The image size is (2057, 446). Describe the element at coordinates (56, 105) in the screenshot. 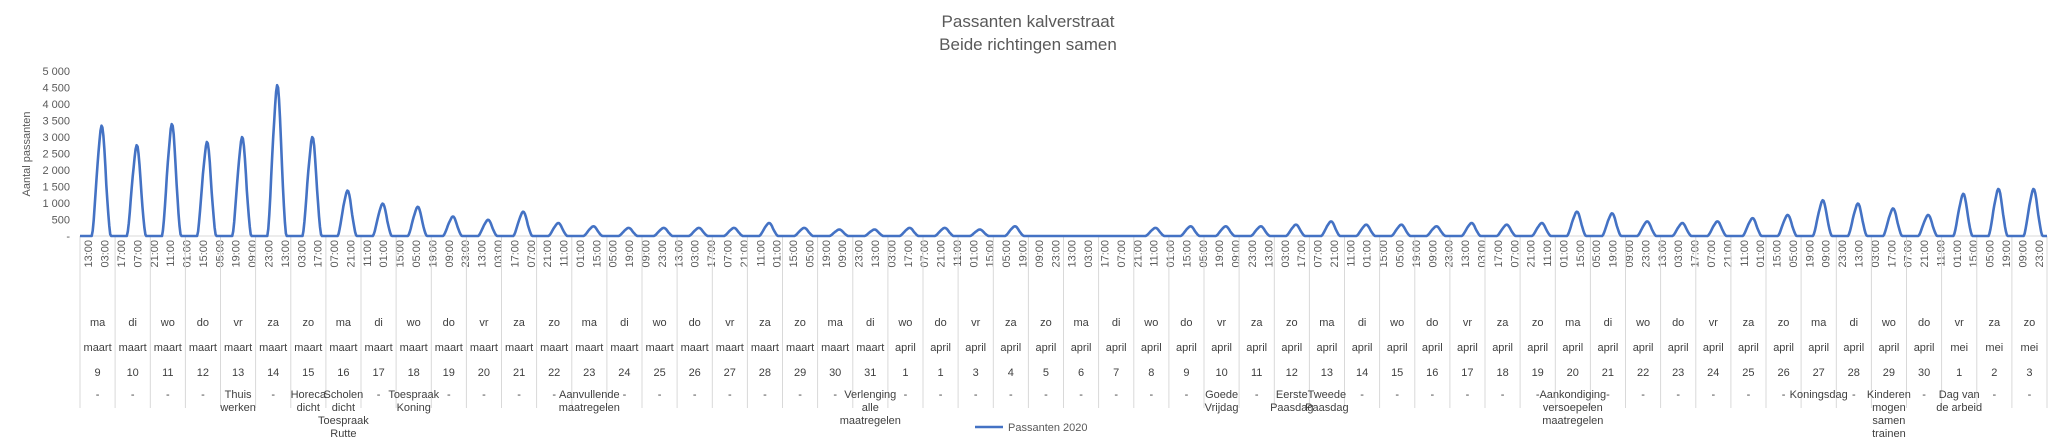

I see `y-tick-label: 4 000` at that location.